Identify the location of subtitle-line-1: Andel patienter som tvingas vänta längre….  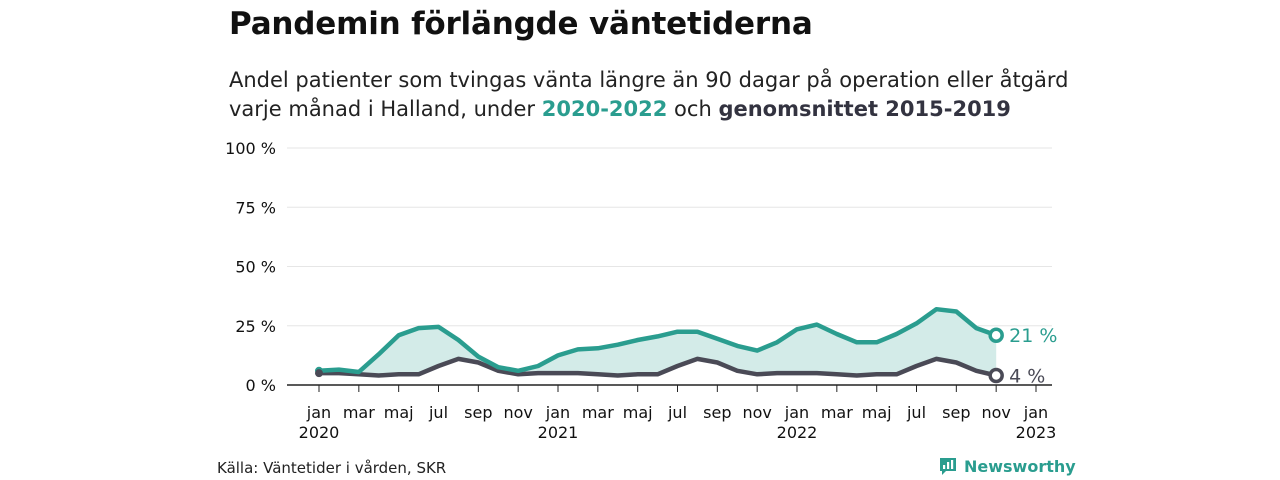
(648, 80).